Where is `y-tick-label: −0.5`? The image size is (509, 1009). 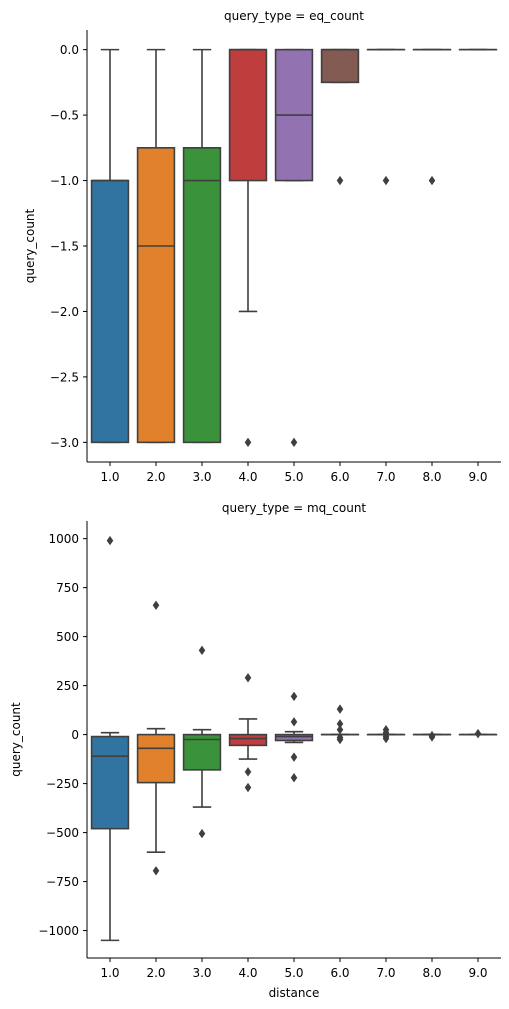
y-tick-label: −0.5 is located at coordinates (64, 116).